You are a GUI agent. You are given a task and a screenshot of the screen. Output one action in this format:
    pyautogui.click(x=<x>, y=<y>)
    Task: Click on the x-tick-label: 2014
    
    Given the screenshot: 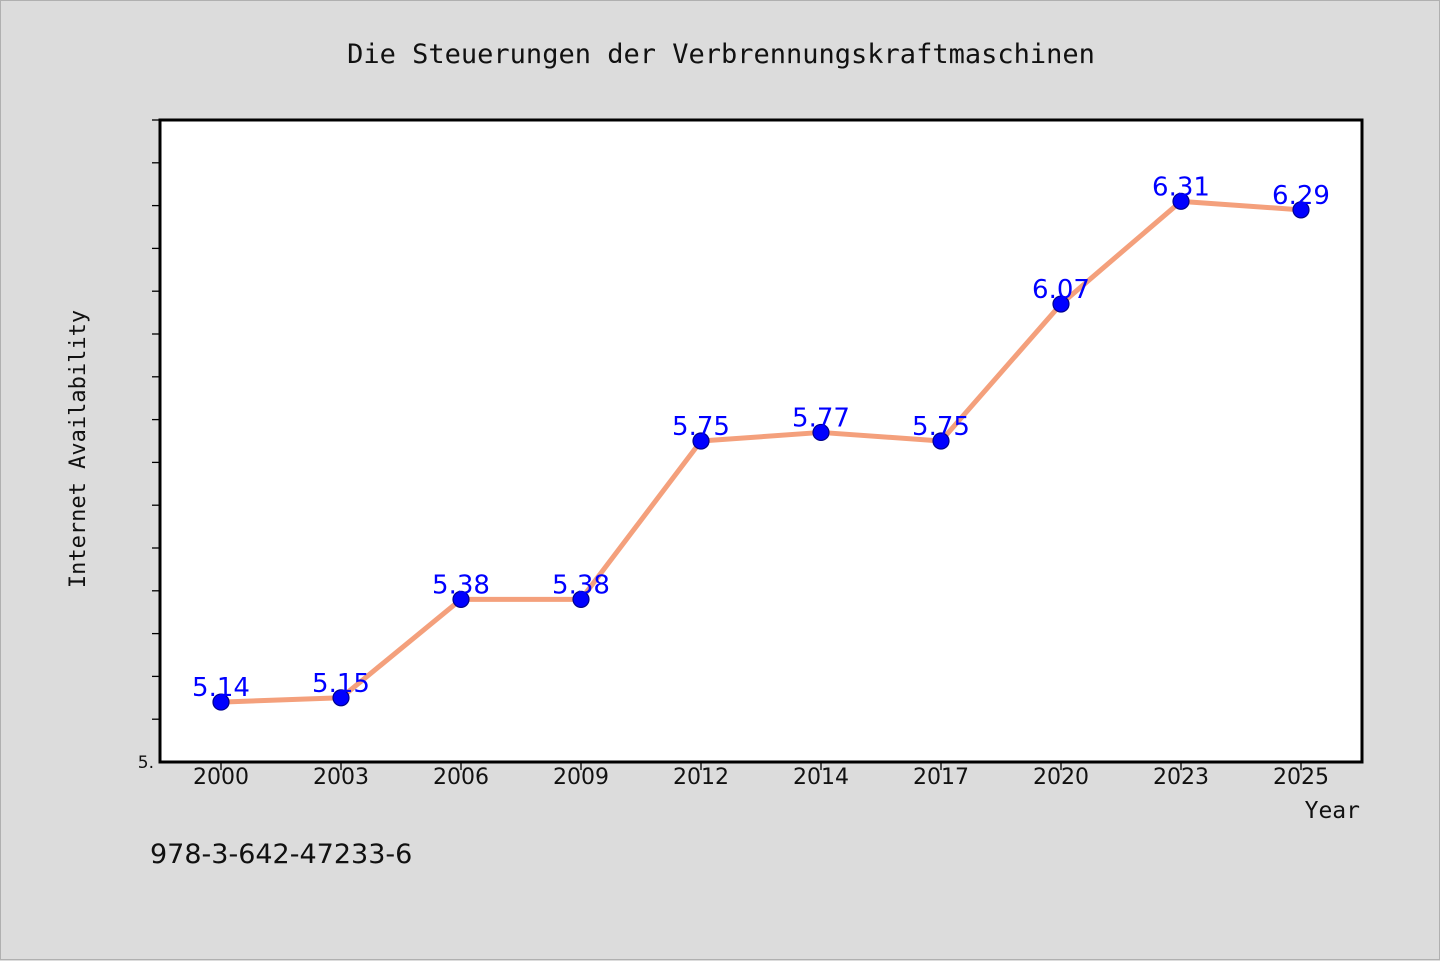 What is the action you would take?
    pyautogui.click(x=821, y=777)
    